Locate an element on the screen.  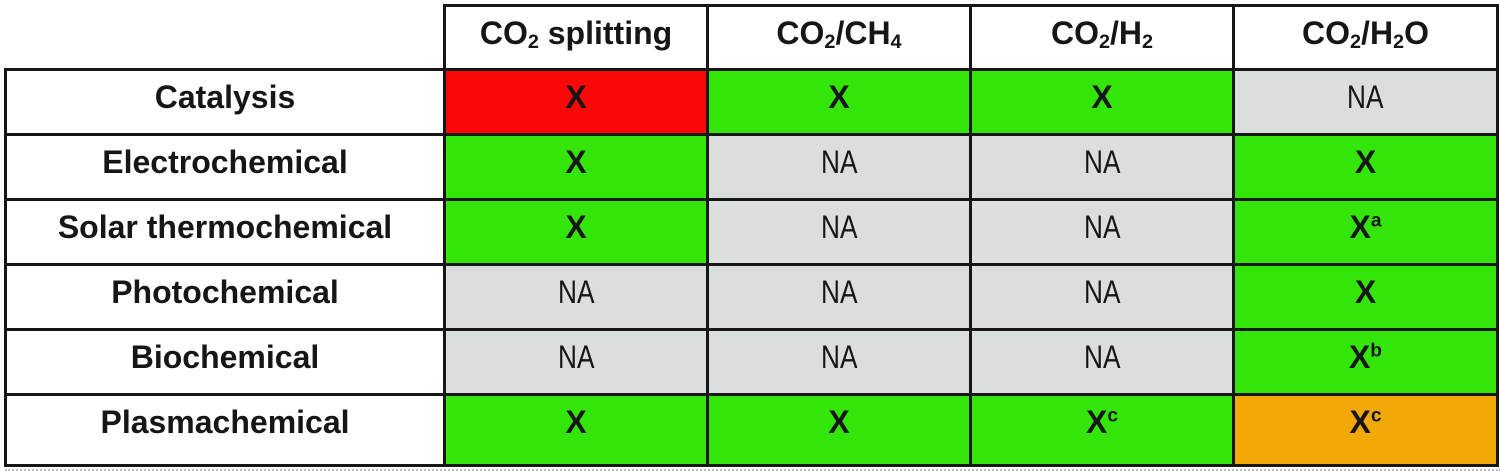
cell-superscript: a is located at coordinates (1376, 221).